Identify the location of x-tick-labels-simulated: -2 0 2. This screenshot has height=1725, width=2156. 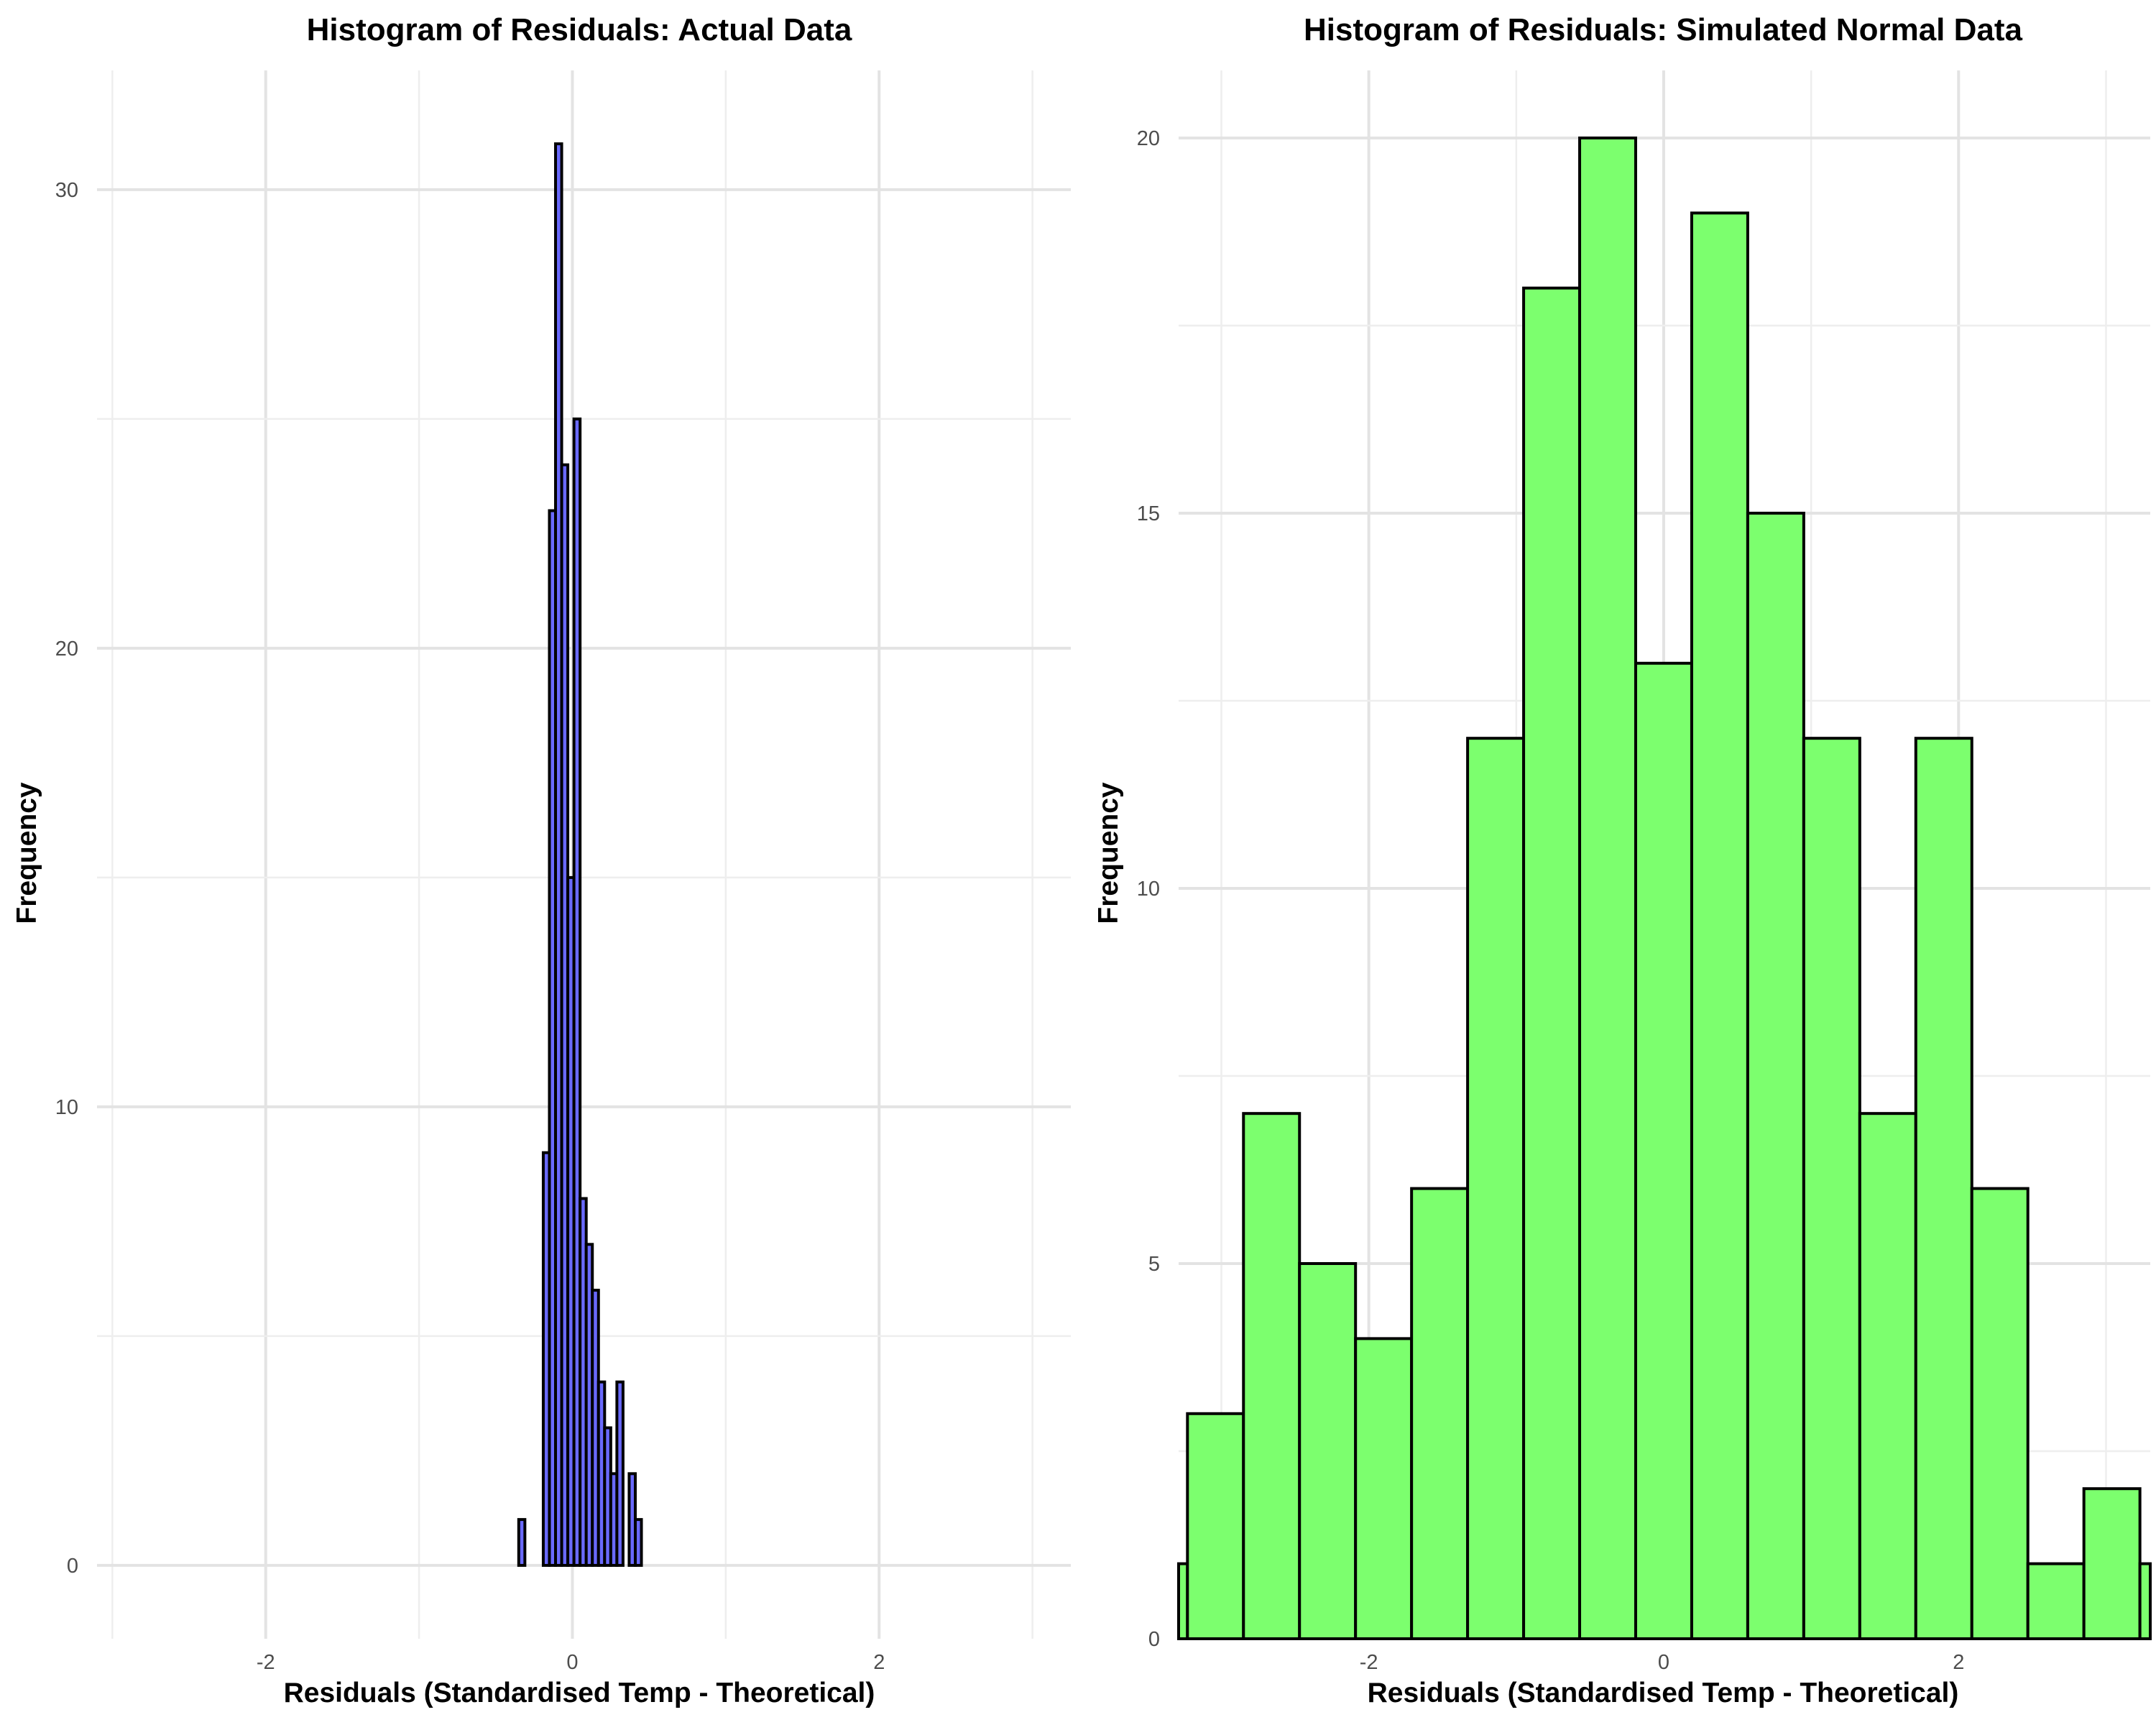
(1663, 1662).